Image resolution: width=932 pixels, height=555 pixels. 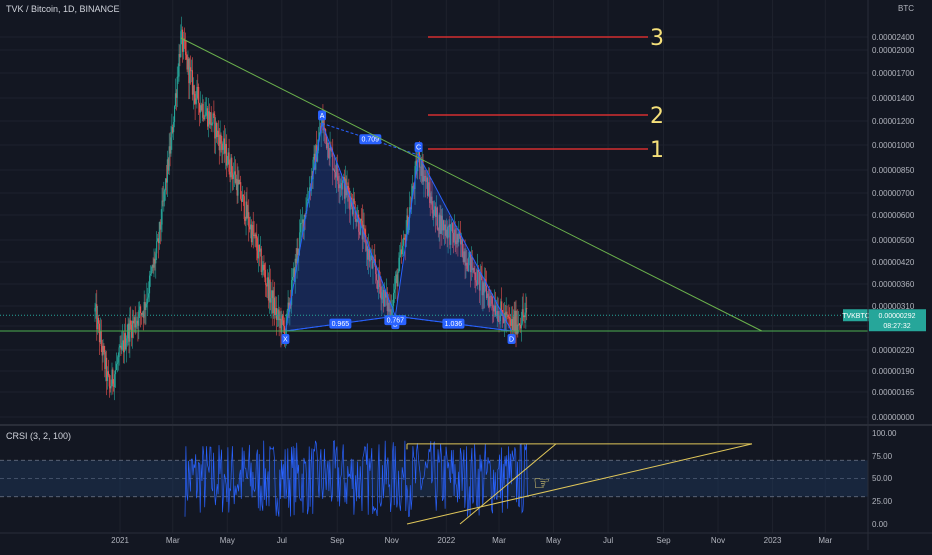 What do you see at coordinates (896, 326) in the screenshot?
I see `price-tag-countdown: 08:27:32` at bounding box center [896, 326].